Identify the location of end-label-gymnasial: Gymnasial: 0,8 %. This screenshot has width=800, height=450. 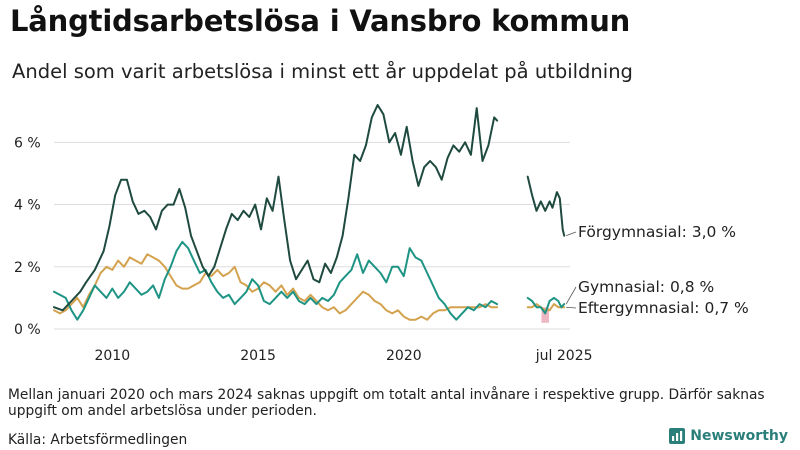
(646, 287).